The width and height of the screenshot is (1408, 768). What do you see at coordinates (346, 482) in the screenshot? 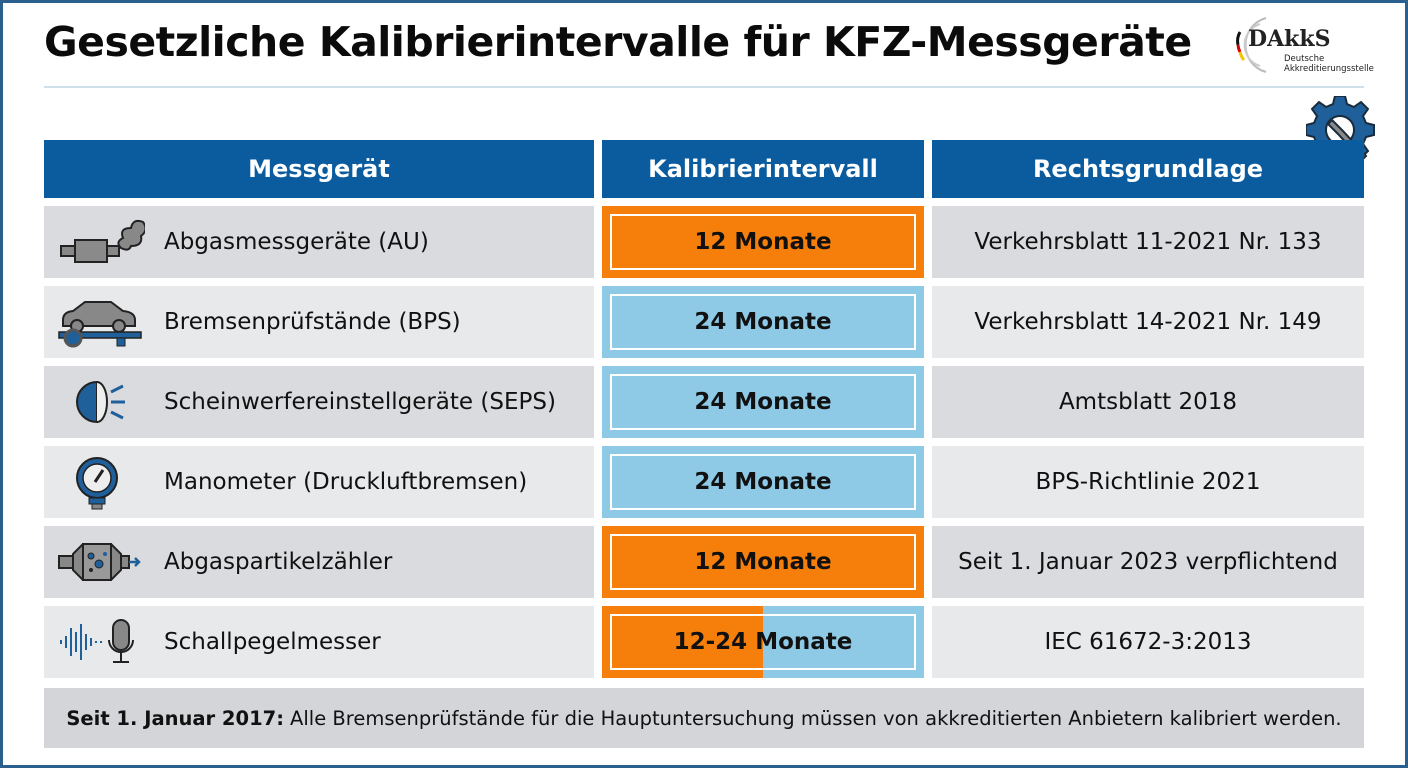
I see `device-name: Manometer (Druckluftbremsen)` at bounding box center [346, 482].